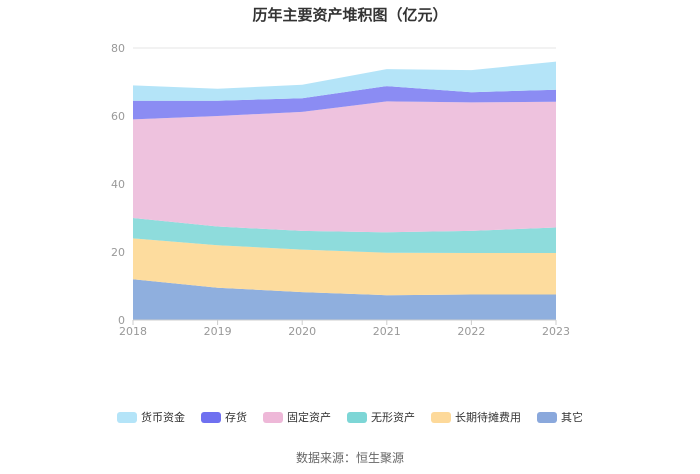 Image resolution: width=700 pixels, height=474 pixels. What do you see at coordinates (572, 417) in the screenshot?
I see `legend-label: 其它` at bounding box center [572, 417].